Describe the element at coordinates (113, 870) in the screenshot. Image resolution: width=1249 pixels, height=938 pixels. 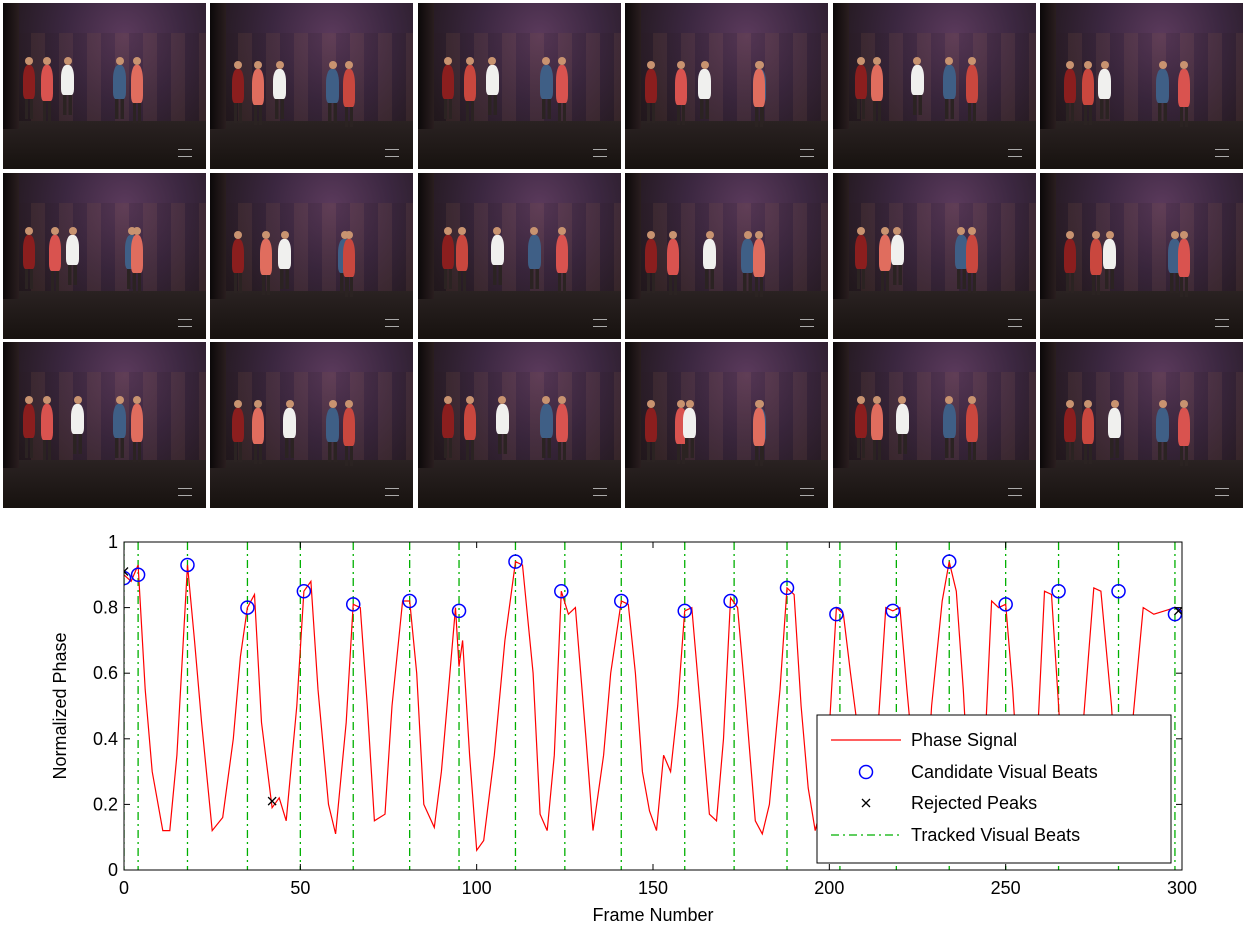
I see `y-tick-label: 0` at that location.